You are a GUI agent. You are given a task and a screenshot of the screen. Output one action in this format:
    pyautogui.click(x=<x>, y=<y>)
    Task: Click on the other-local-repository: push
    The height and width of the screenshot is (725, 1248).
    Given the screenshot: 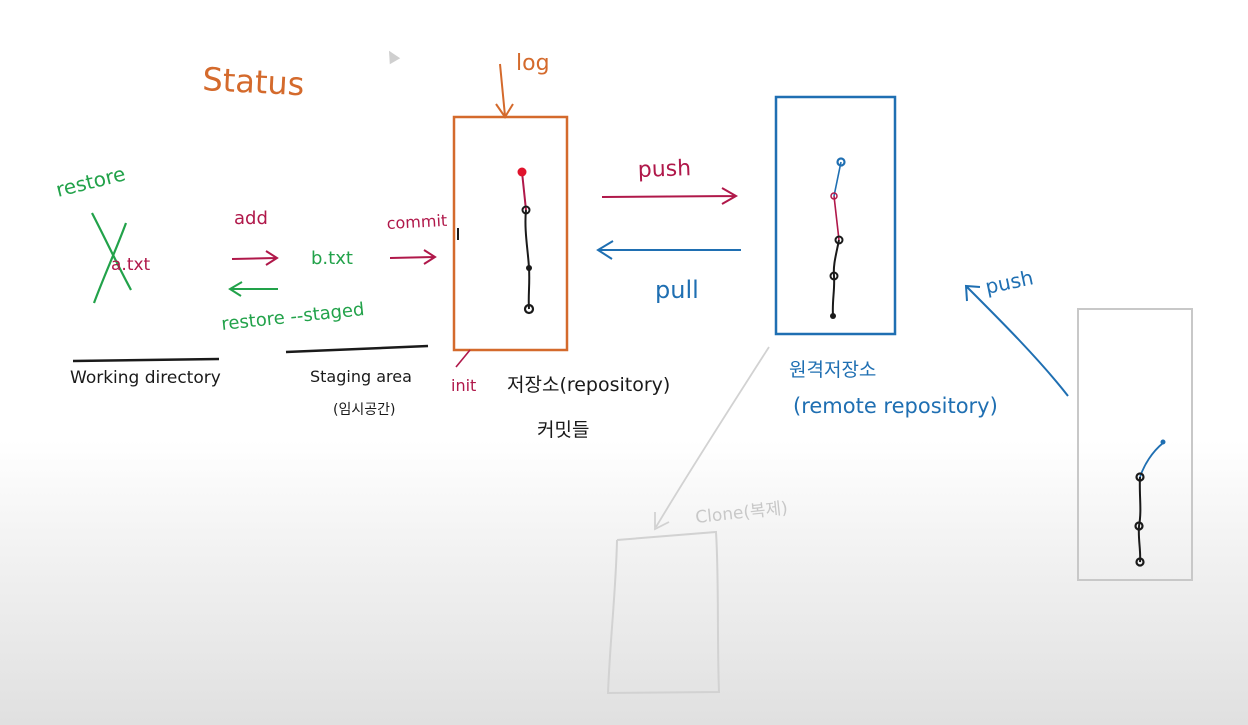 What is the action you would take?
    pyautogui.click(x=1078, y=423)
    